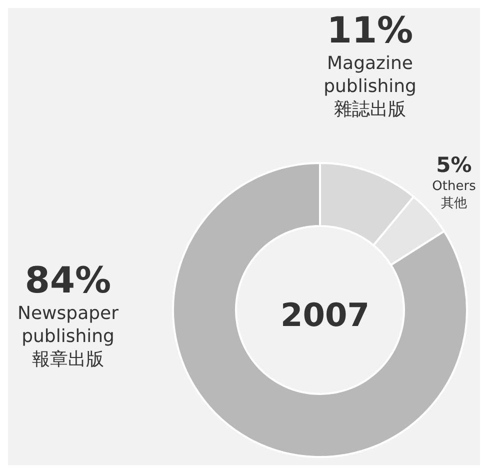 The height and width of the screenshot is (473, 488). Describe the element at coordinates (69, 336) in the screenshot. I see `slice-label: Newspaper publishing 報章出版` at that location.